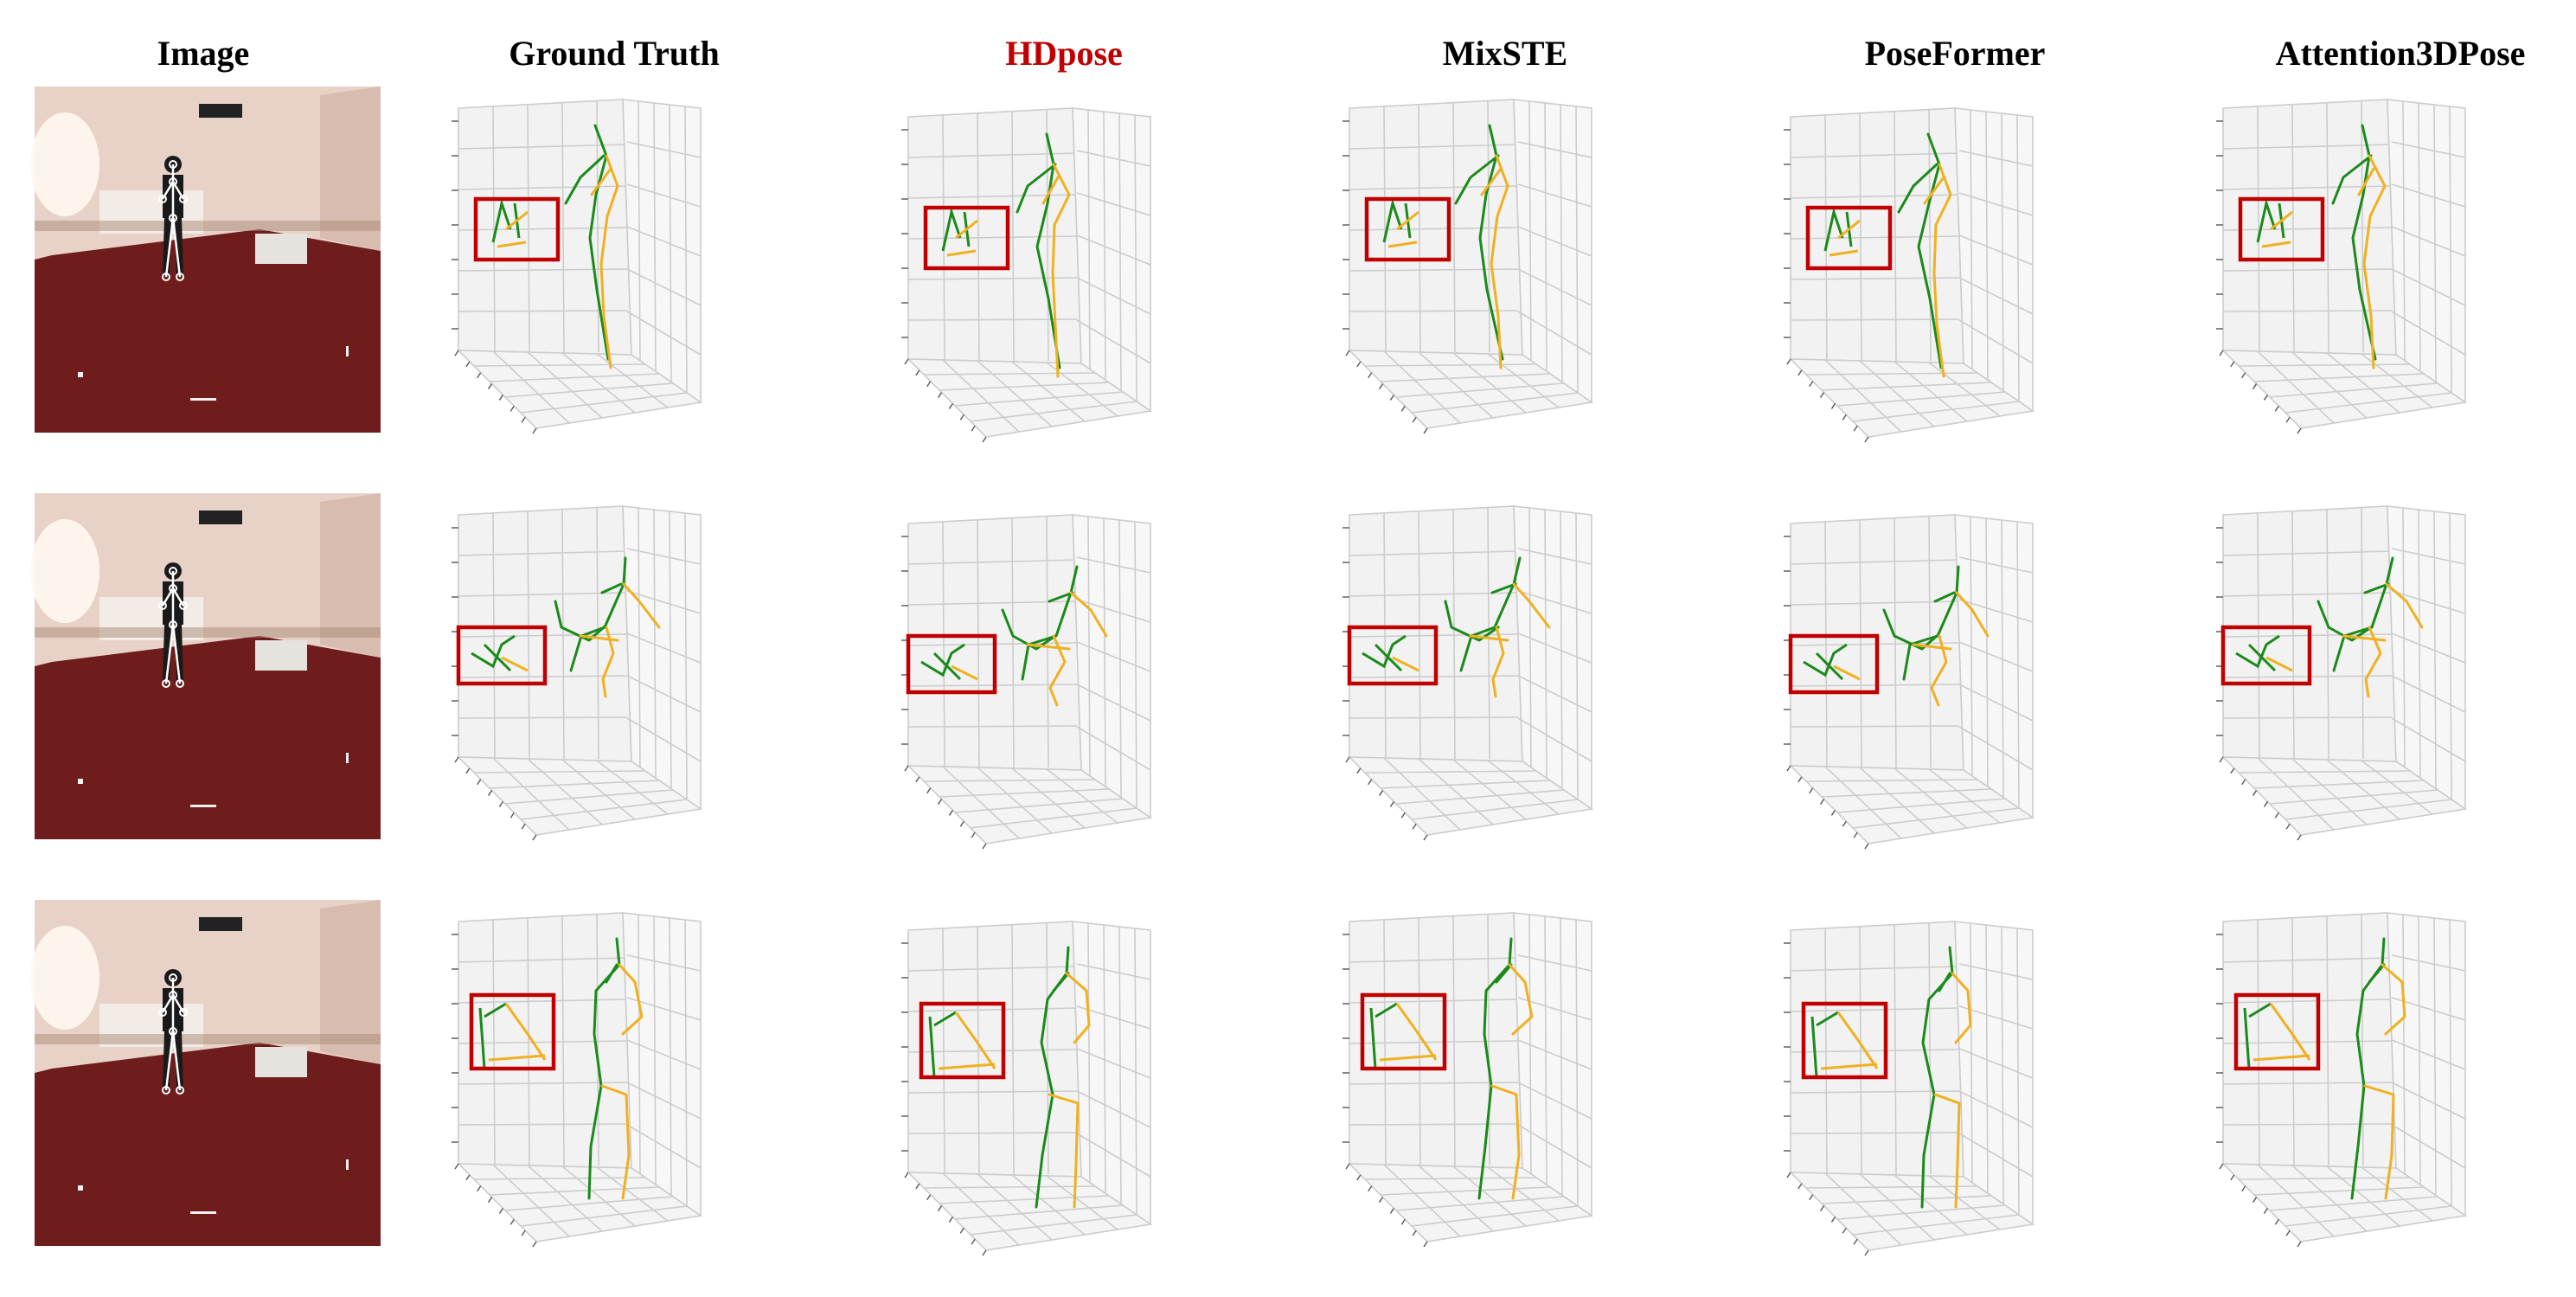 Image resolution: width=2576 pixels, height=1297 pixels. Describe the element at coordinates (203, 53) in the screenshot. I see `header-image: Image` at that location.